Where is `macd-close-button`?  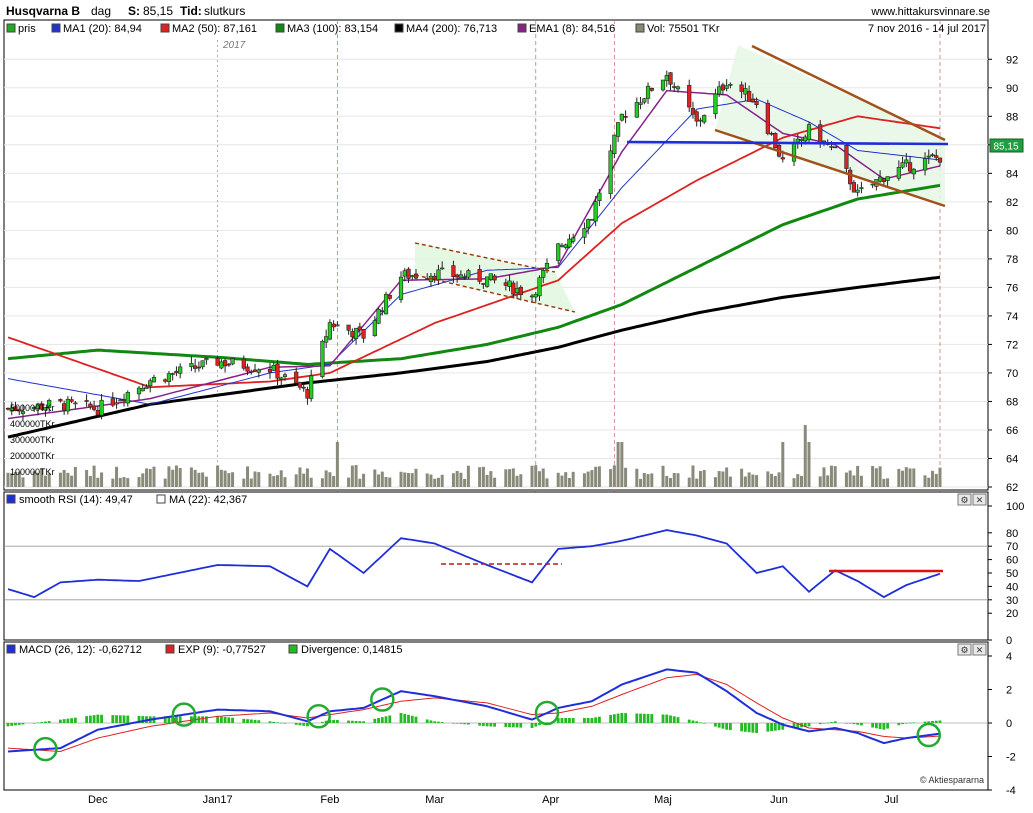 macd-close-button is located at coordinates (979, 649).